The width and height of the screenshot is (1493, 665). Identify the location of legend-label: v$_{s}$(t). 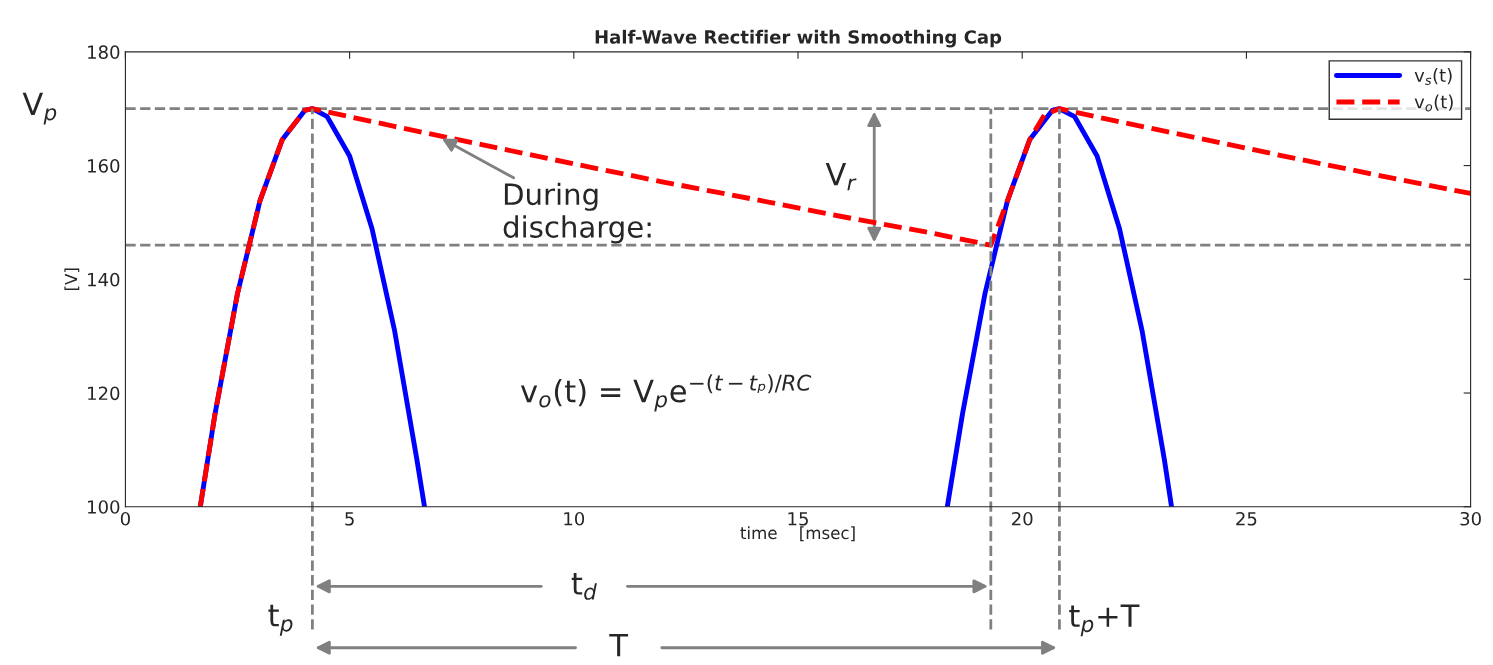
(1433, 76).